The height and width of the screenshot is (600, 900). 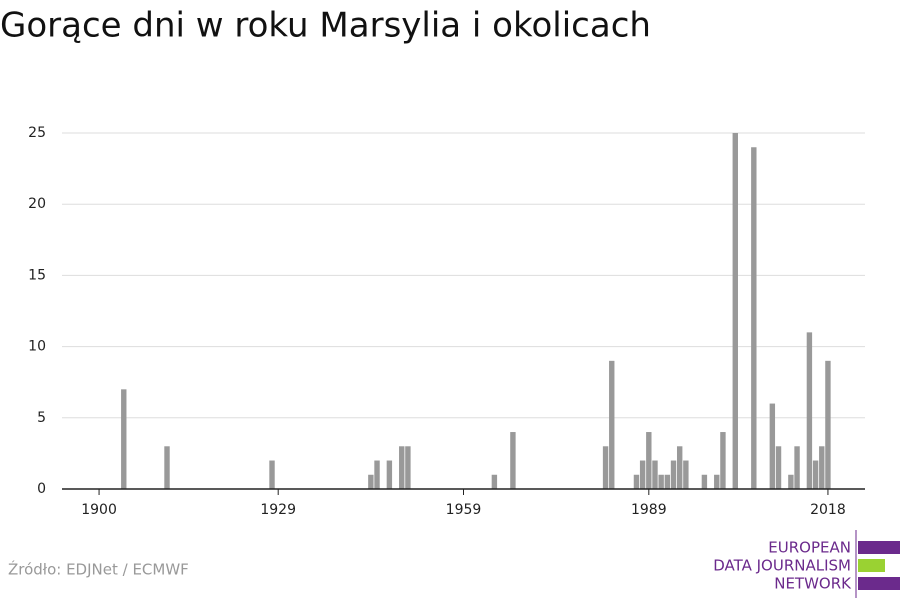 I want to click on logo: EUROPEAN DATA JOURNALISM NETWORK, so click(x=806, y=564).